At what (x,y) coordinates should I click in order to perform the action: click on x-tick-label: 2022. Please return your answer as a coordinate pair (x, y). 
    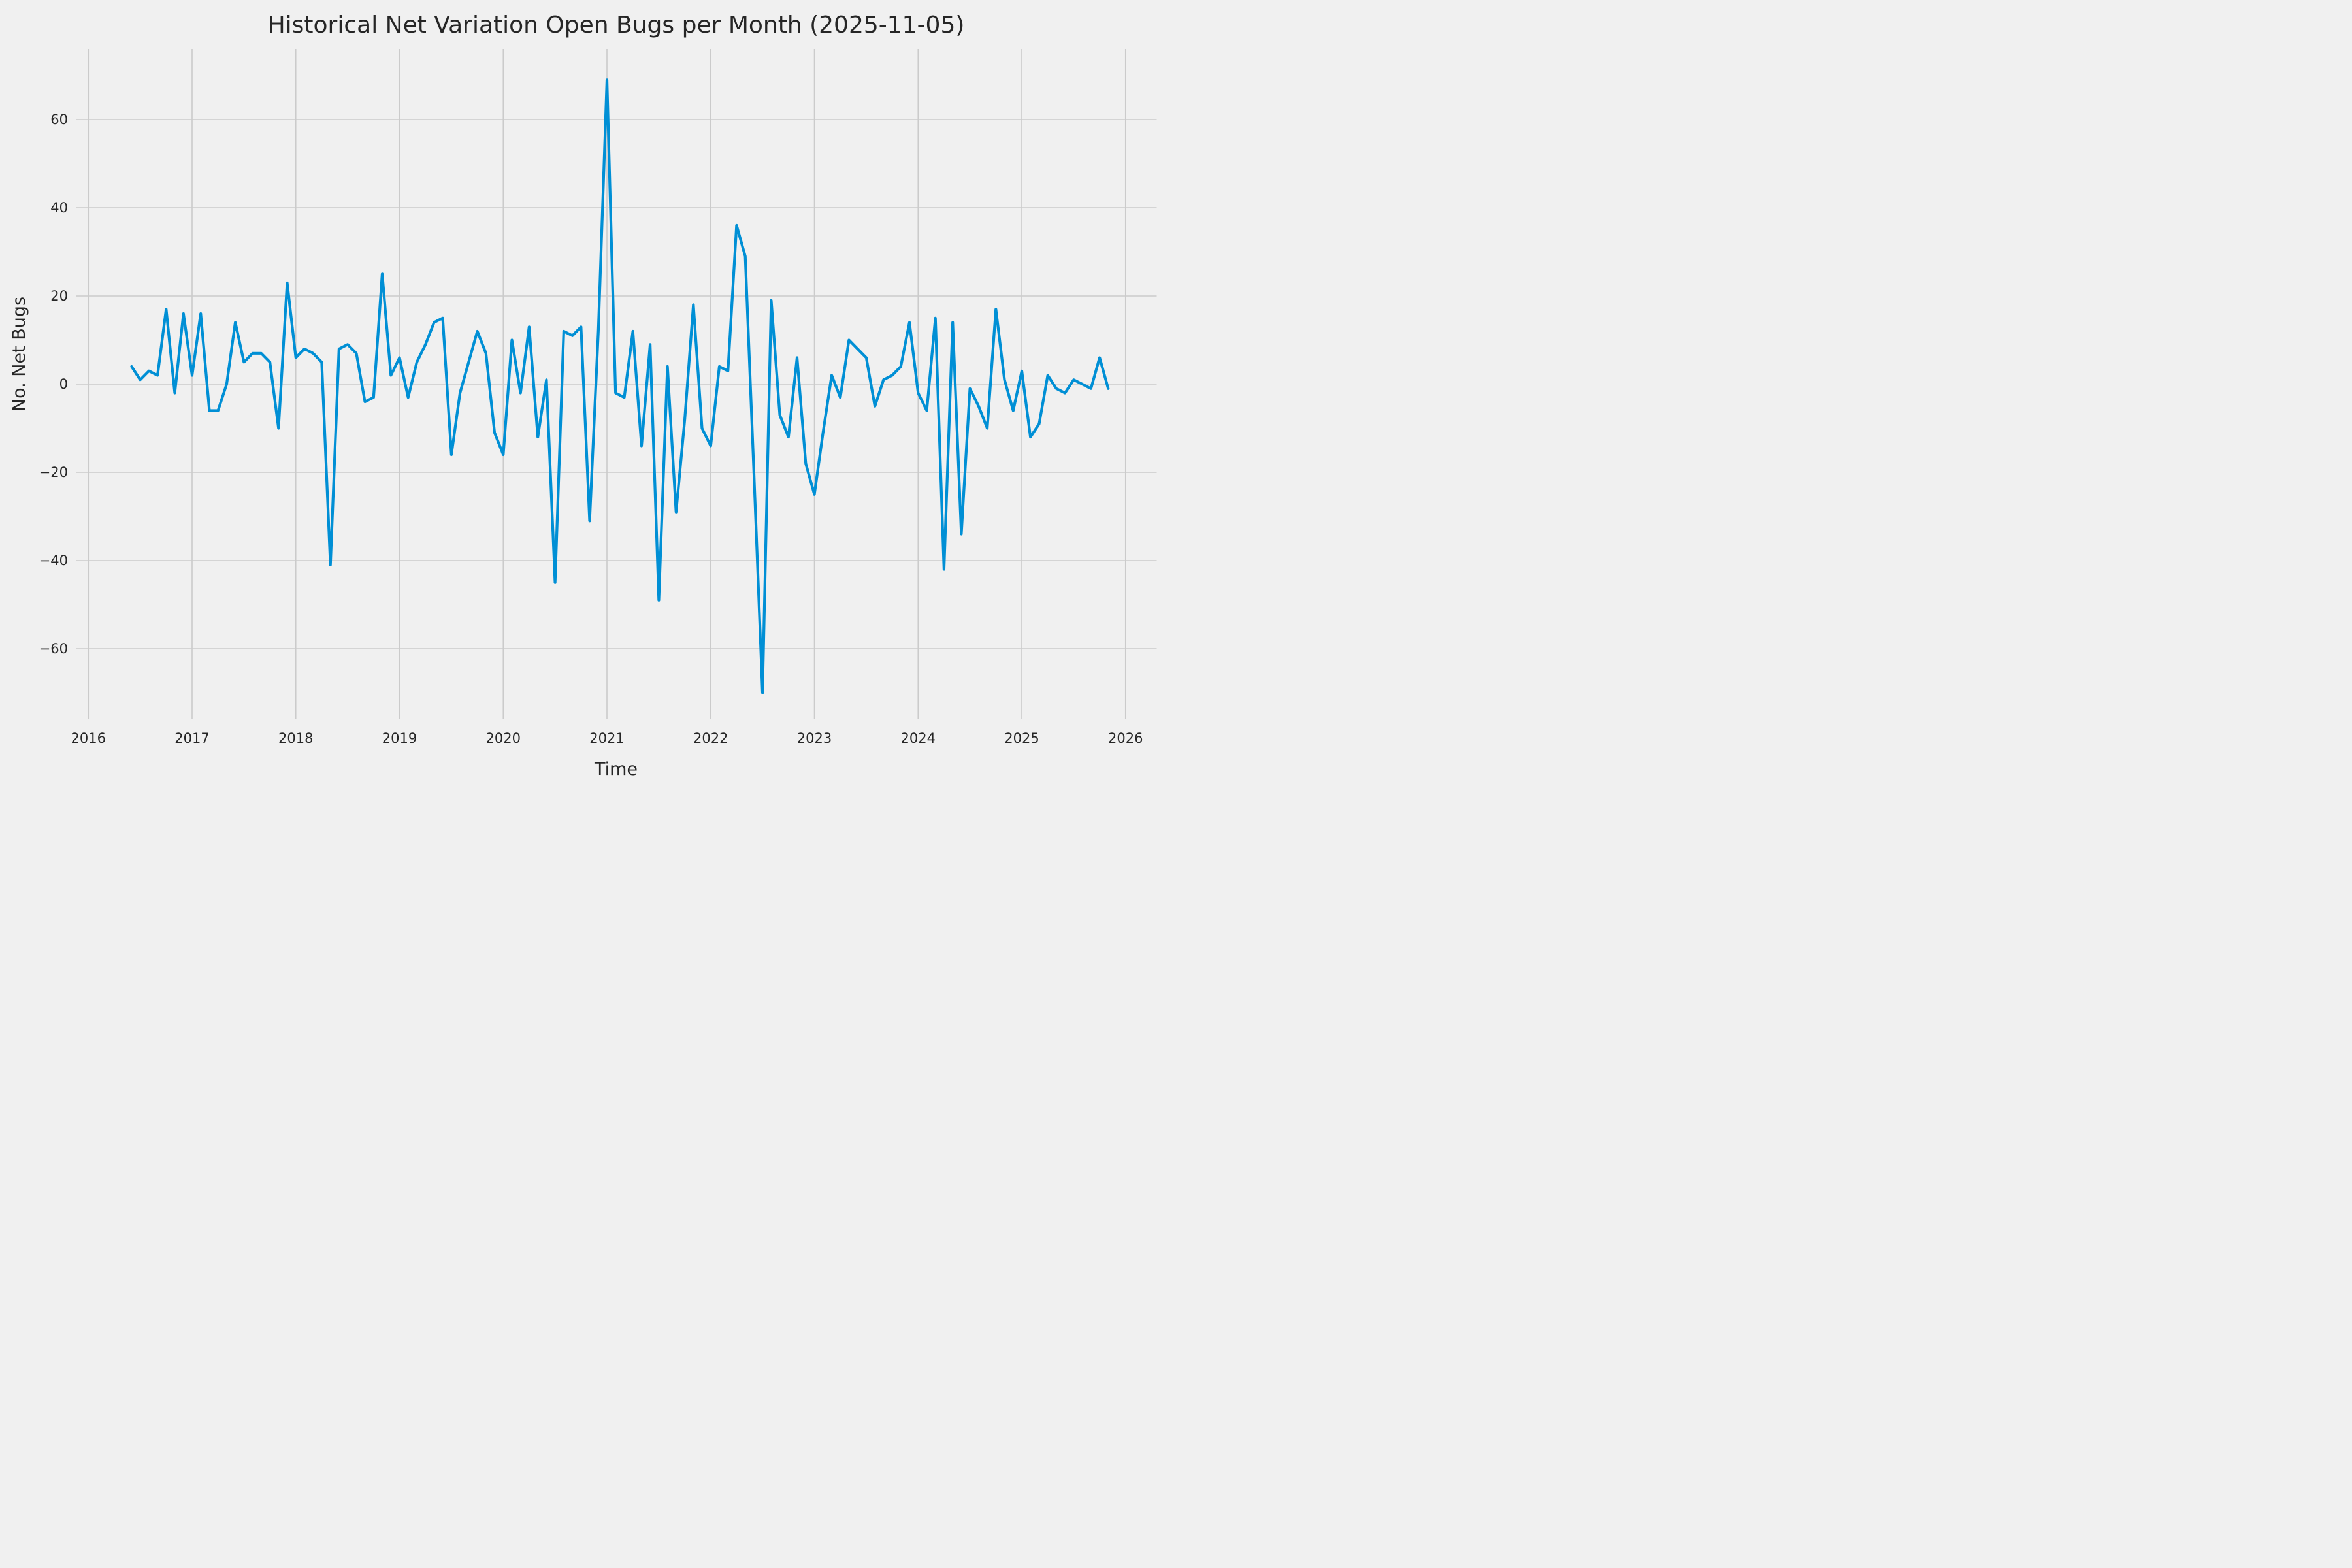
    Looking at the image, I should click on (710, 738).